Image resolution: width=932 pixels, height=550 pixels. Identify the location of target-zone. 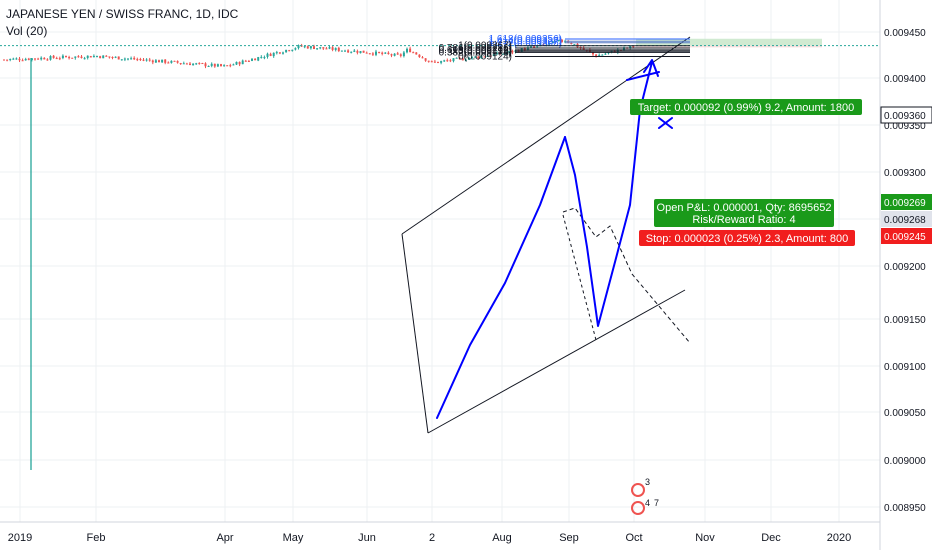
(729, 42).